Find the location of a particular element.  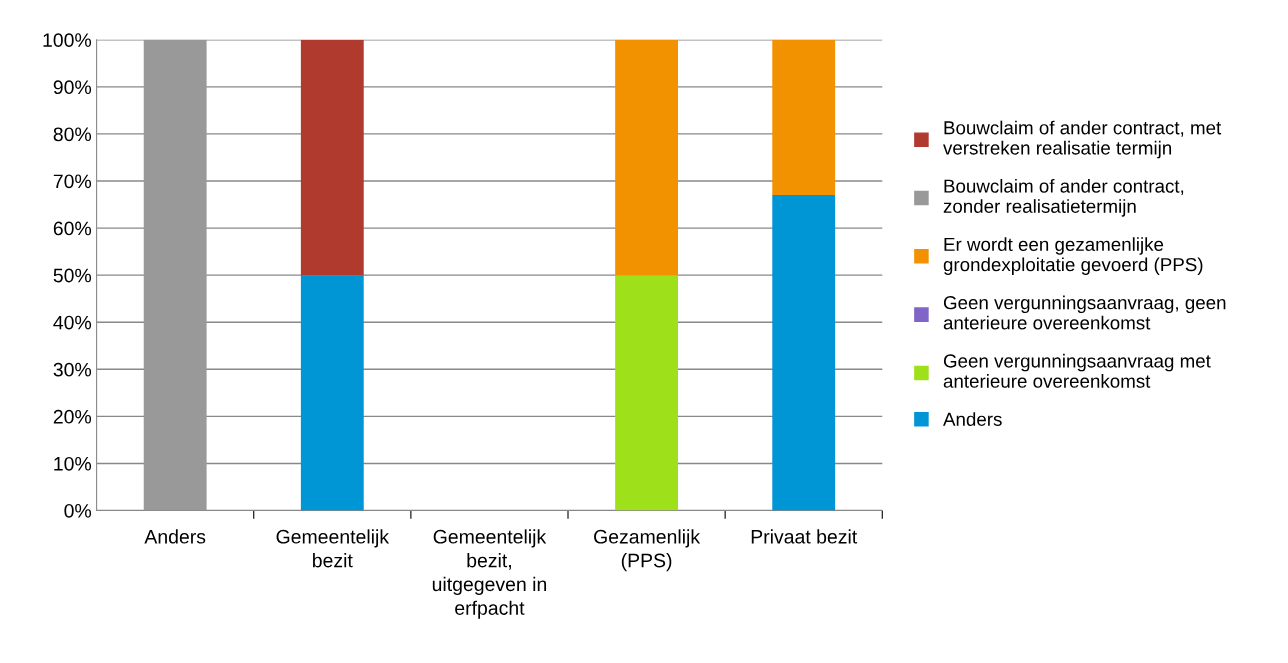

y-tick-label: 30% is located at coordinates (72, 369).